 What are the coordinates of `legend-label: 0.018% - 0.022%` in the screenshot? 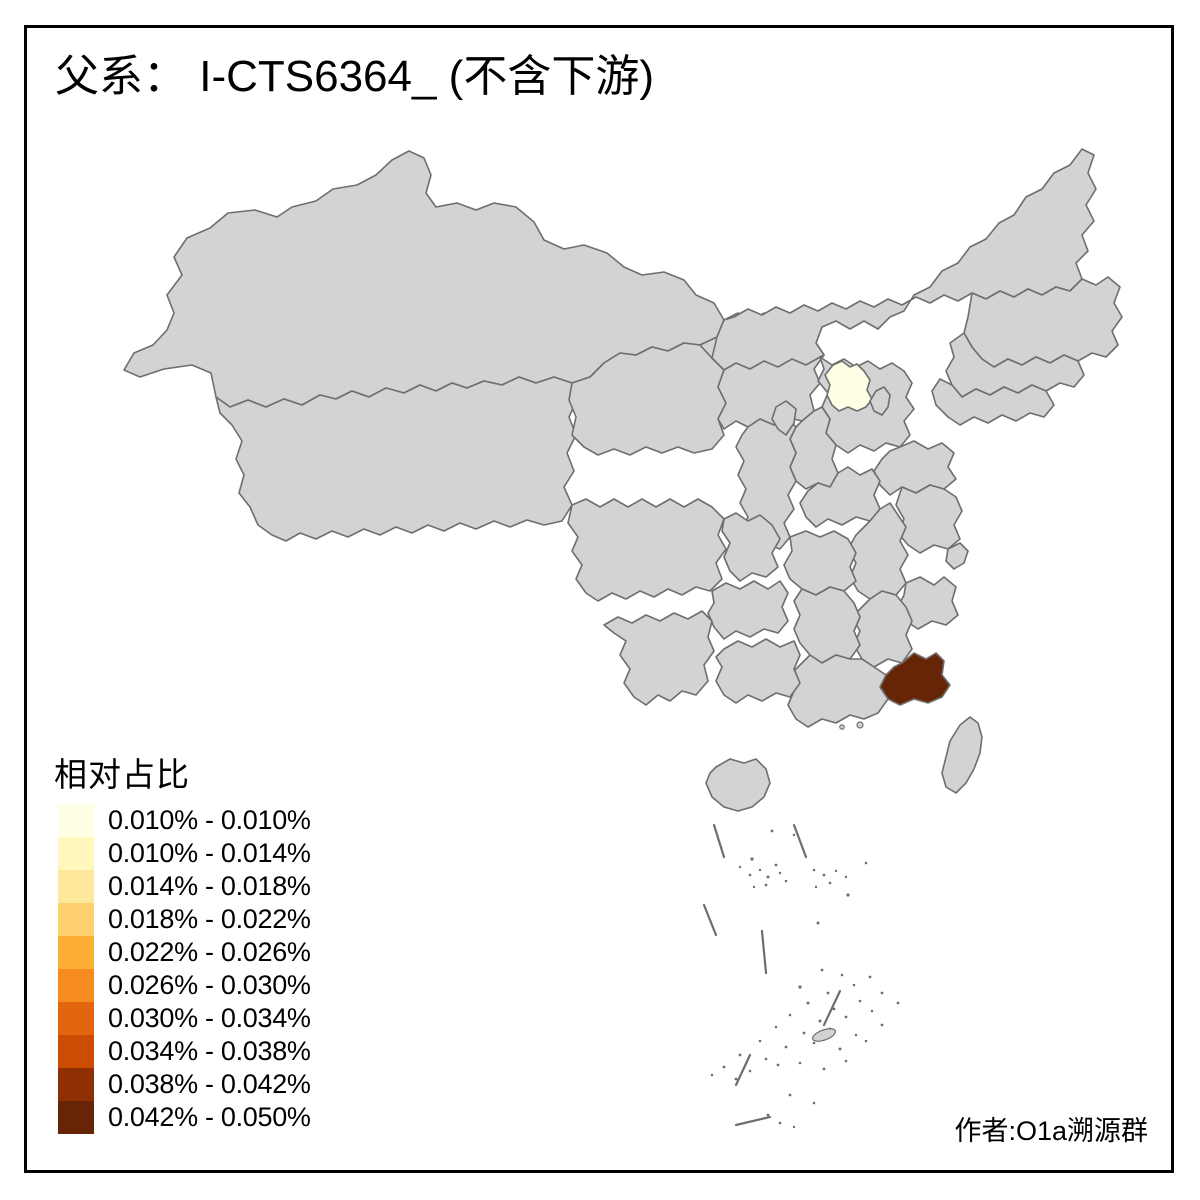 It's located at (209, 919).